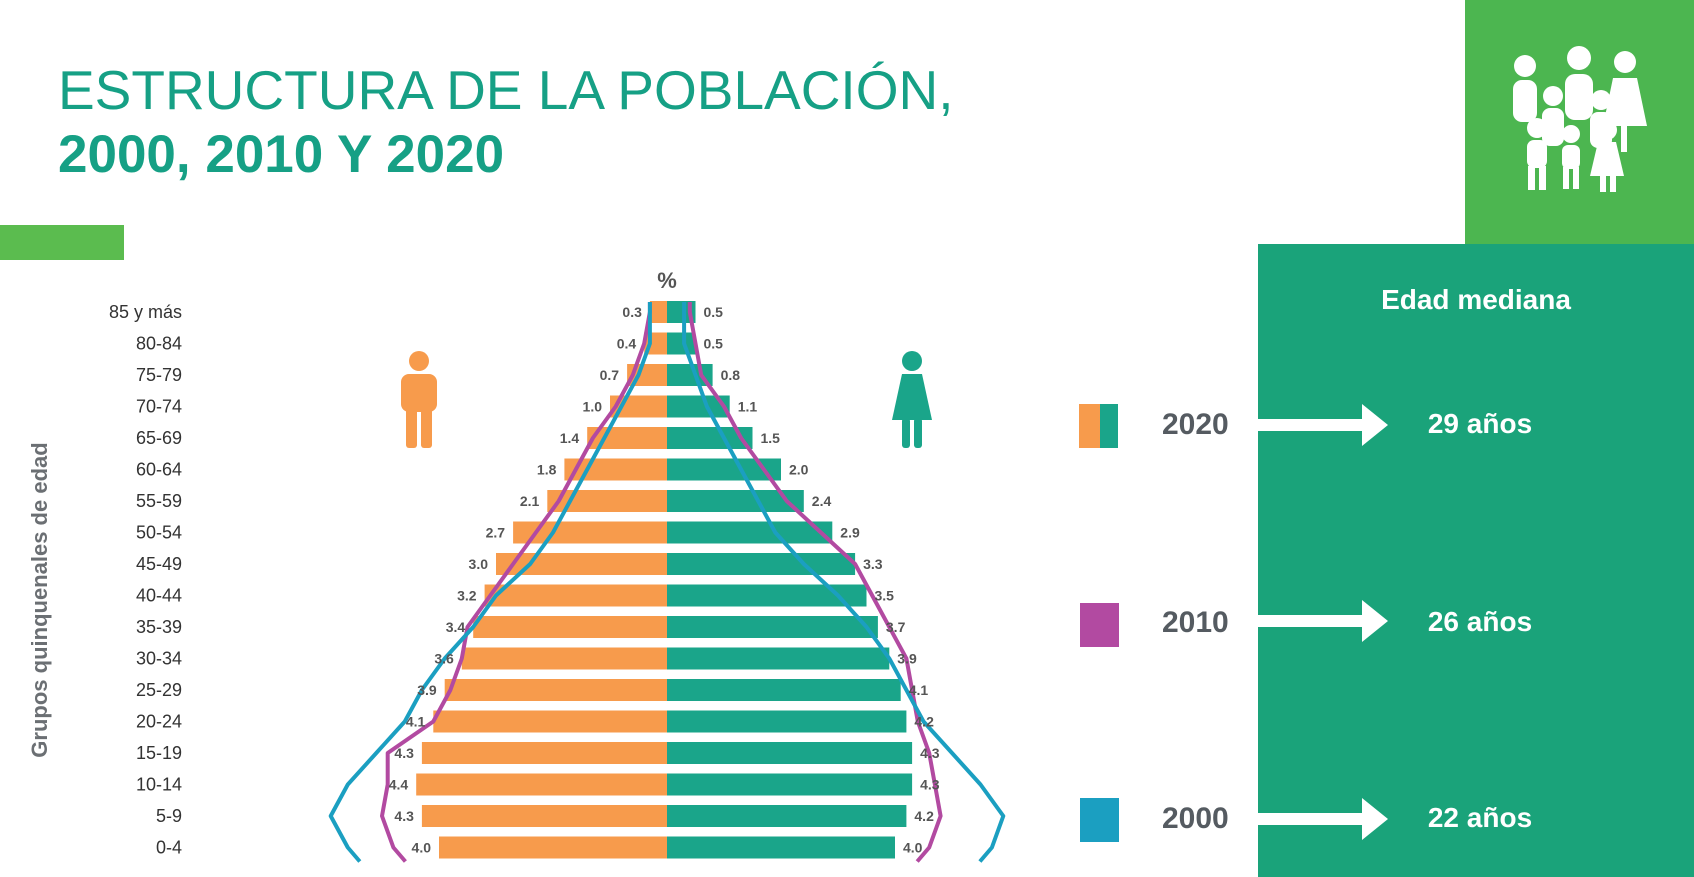  What do you see at coordinates (570, 438) in the screenshot?
I see `male-value-label: 1.4` at bounding box center [570, 438].